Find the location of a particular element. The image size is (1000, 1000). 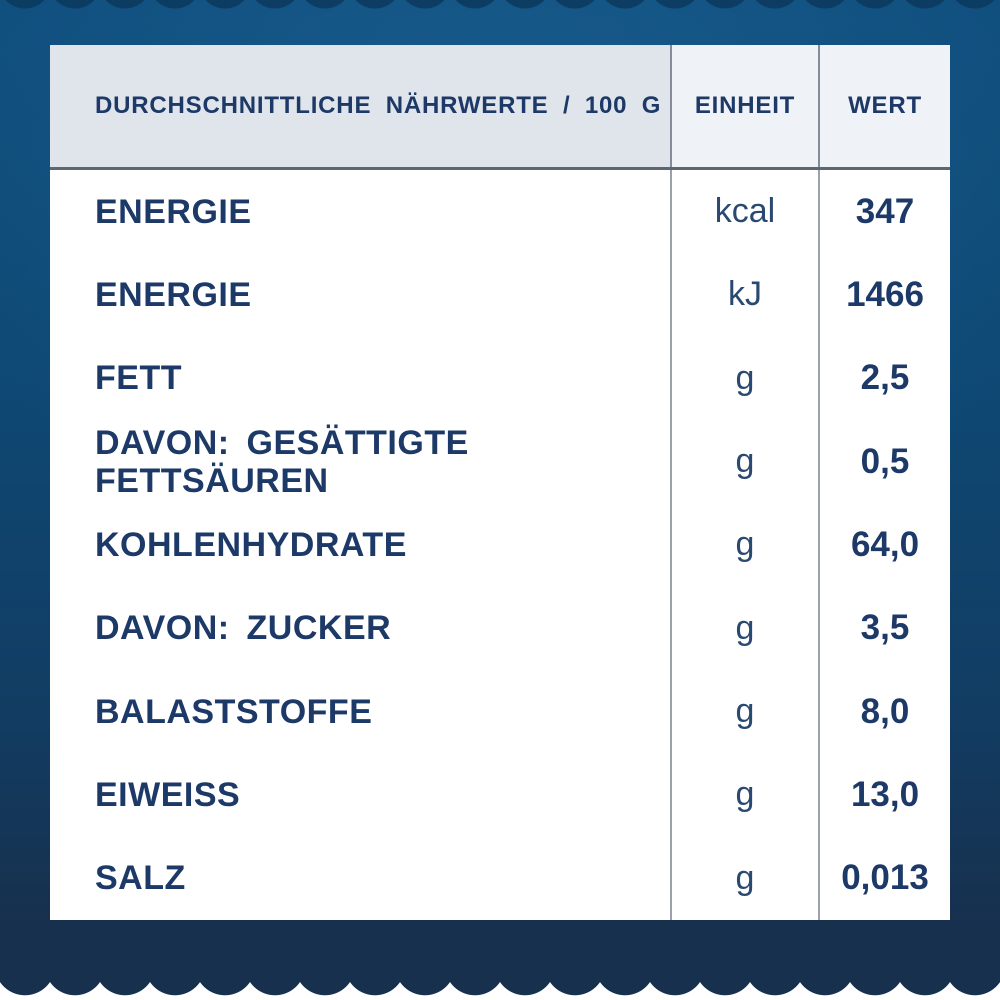

table-row: KOHLENHYDRATE g 64,0 is located at coordinates (500, 545).